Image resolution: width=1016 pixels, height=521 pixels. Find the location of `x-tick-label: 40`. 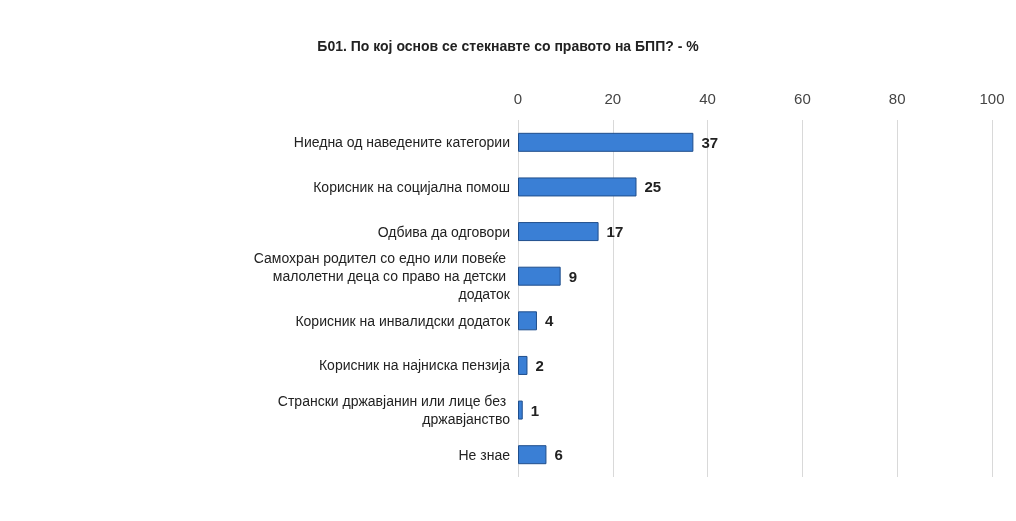

x-tick-label: 40 is located at coordinates (707, 98).